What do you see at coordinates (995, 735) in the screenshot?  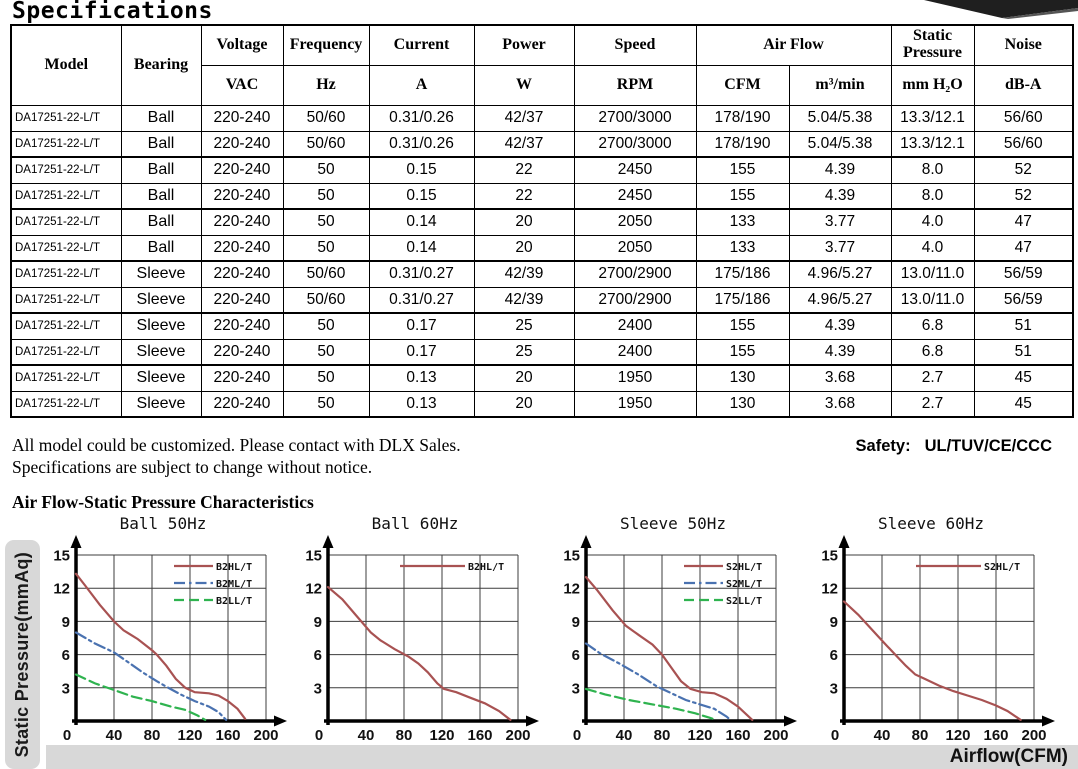 I see `x-tick-label: 160` at bounding box center [995, 735].